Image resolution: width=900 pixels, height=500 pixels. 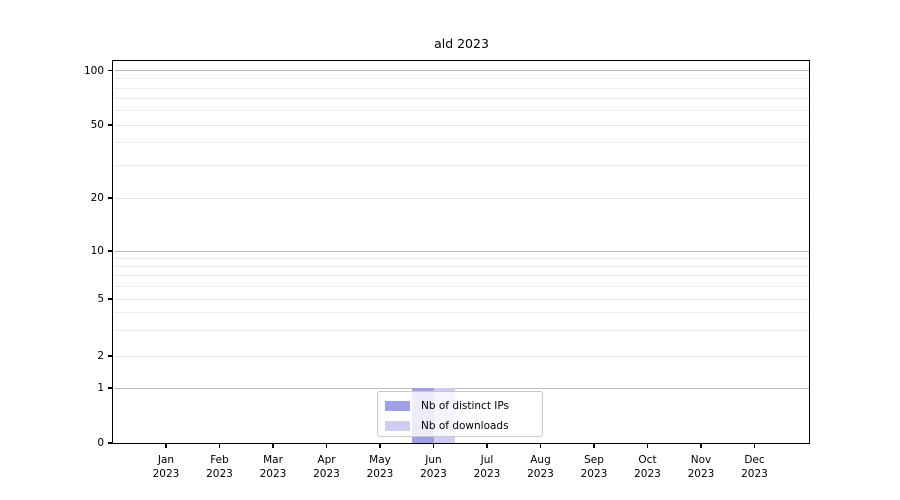 I want to click on x-tick-label: Dec 2023, so click(x=754, y=467).